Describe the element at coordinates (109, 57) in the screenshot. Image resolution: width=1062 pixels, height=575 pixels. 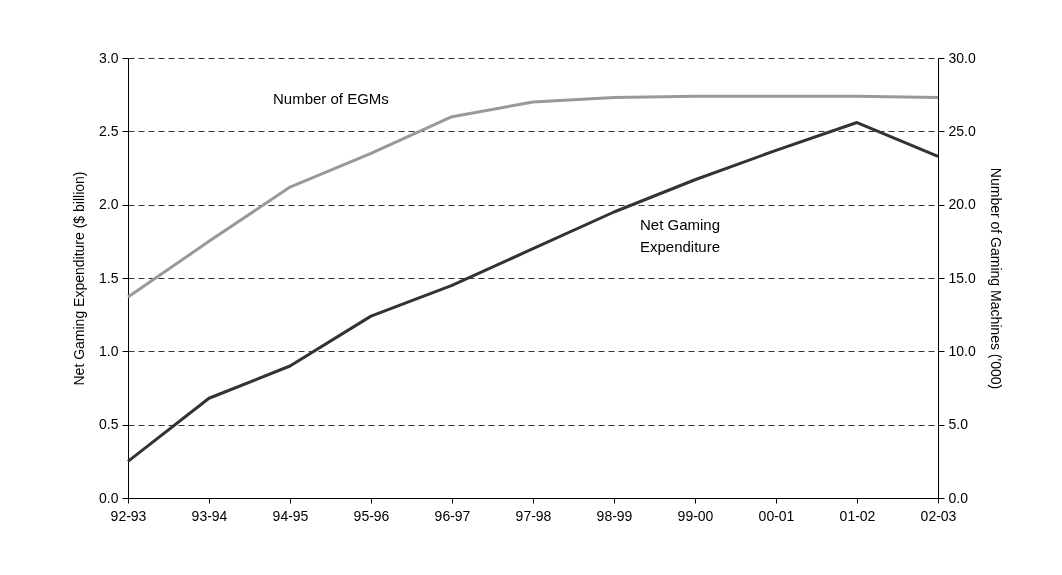
I see `y-tick-label: 3.0` at that location.